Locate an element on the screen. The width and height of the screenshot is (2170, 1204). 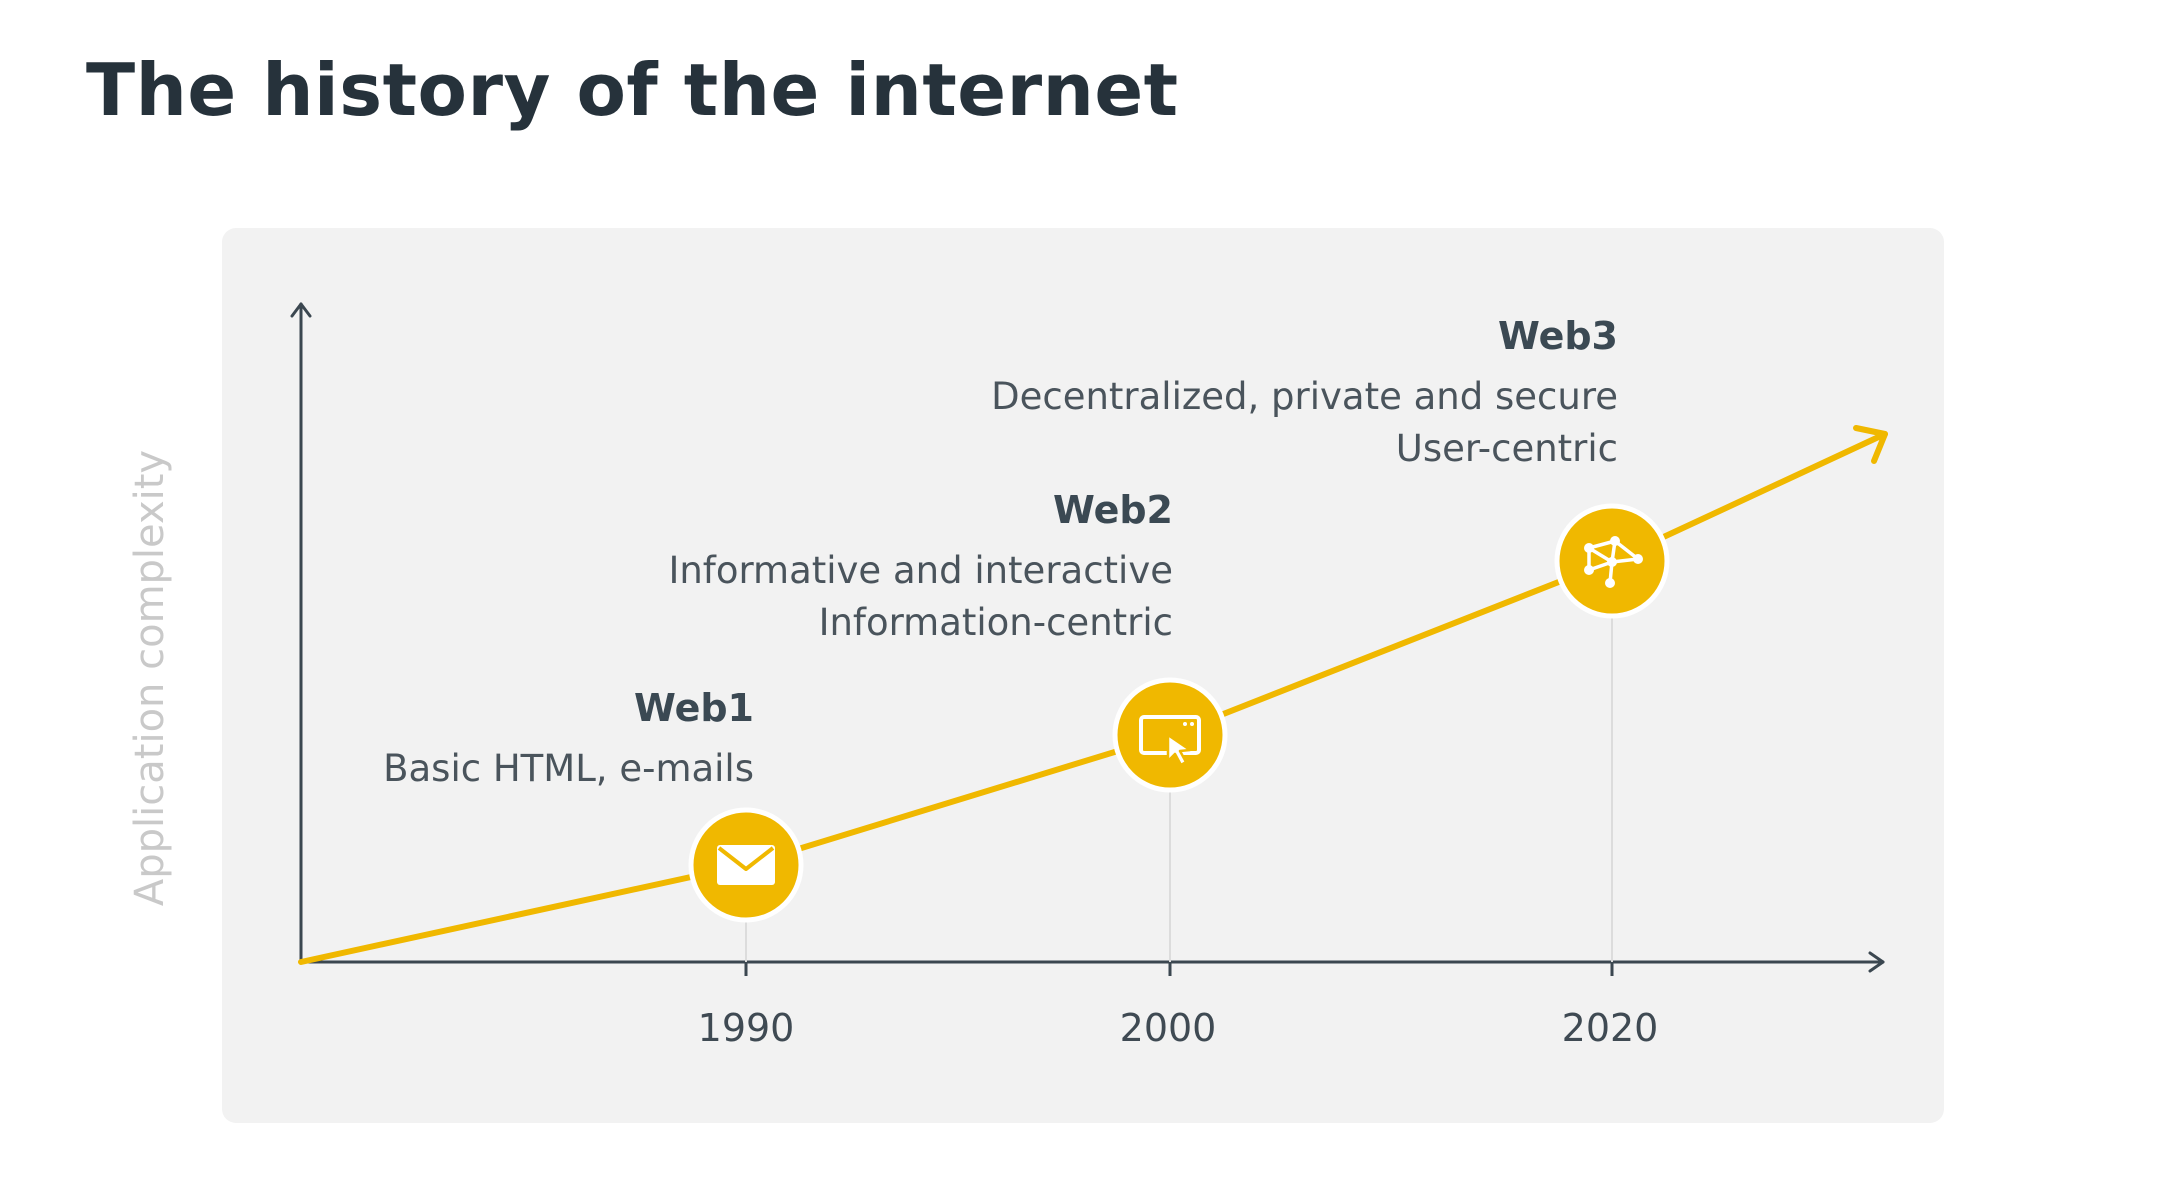
era-description-web3-line1: Decentralized, private and secure is located at coordinates (1304, 396).